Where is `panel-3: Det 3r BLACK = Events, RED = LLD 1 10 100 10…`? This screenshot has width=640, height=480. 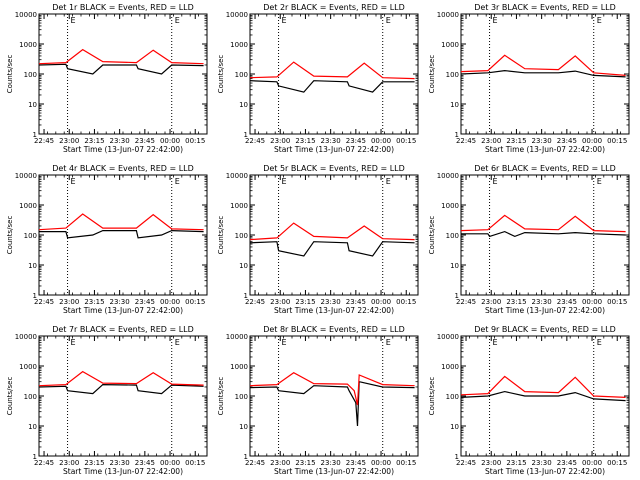 panel-3: Det 3r BLACK = Events, RED = LLD 1 10 100 10… is located at coordinates (529, 78).